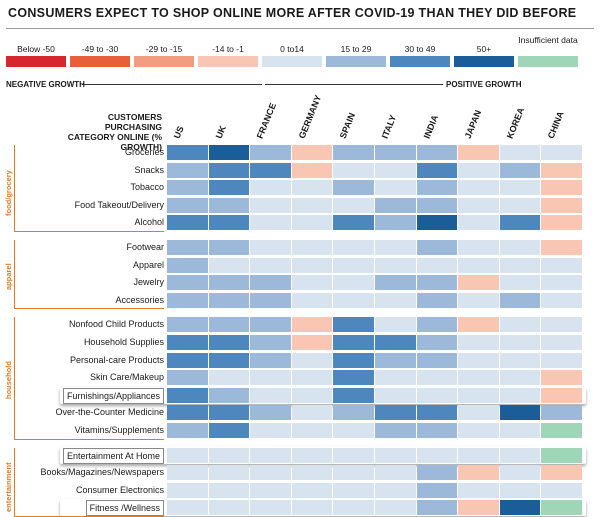 Image resolution: width=600 pixels, height=517 pixels. What do you see at coordinates (188, 124) in the screenshot?
I see `column-header: US` at bounding box center [188, 124].